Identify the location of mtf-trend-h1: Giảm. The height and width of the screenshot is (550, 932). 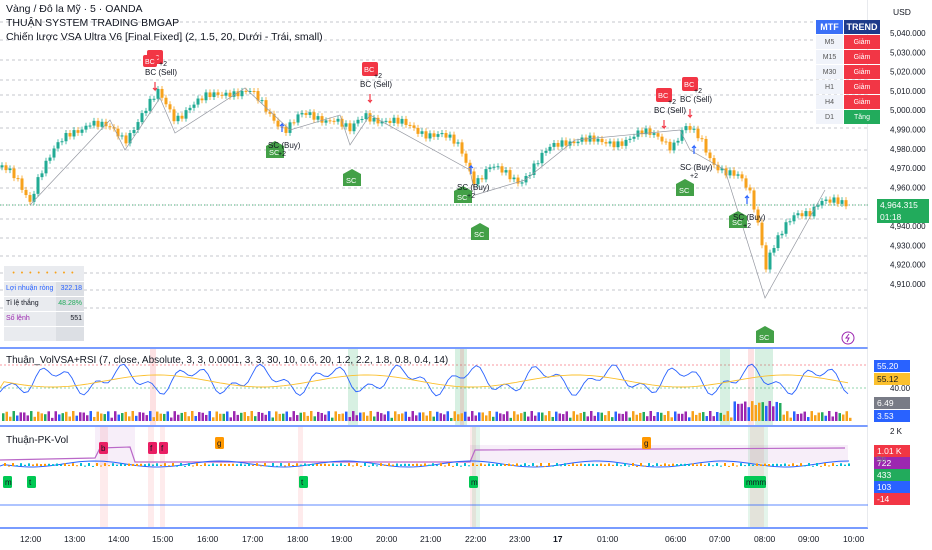
(862, 87).